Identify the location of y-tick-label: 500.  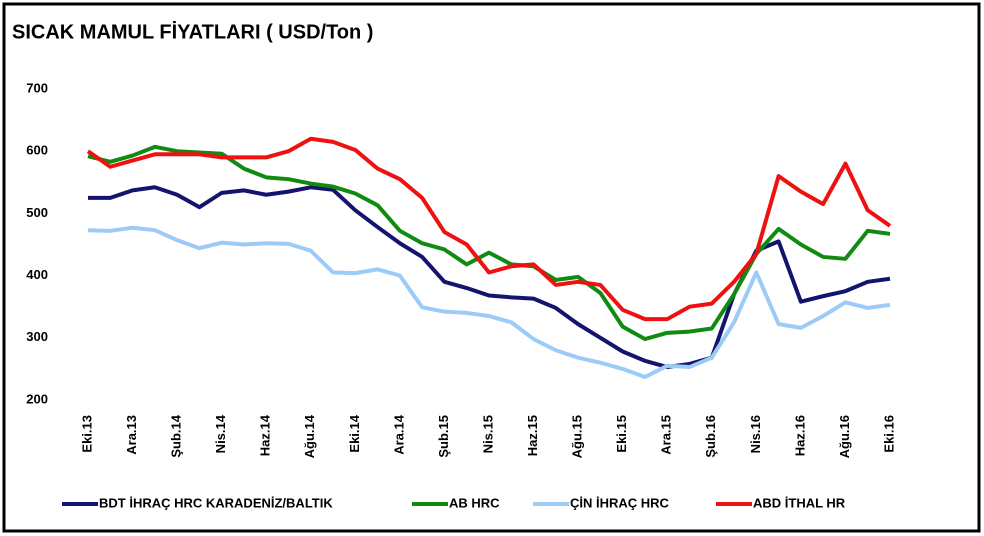
(37, 212).